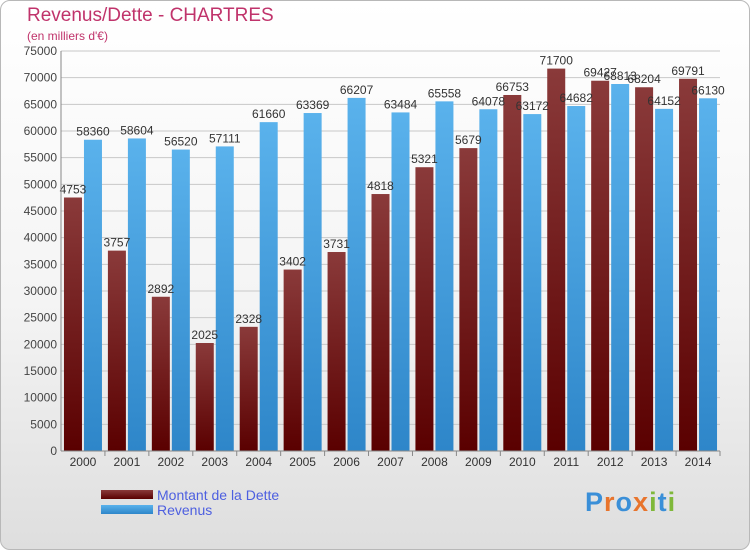  Describe the element at coordinates (218, 494) in the screenshot. I see `legend-label-debt: Montant de la Dette` at that location.